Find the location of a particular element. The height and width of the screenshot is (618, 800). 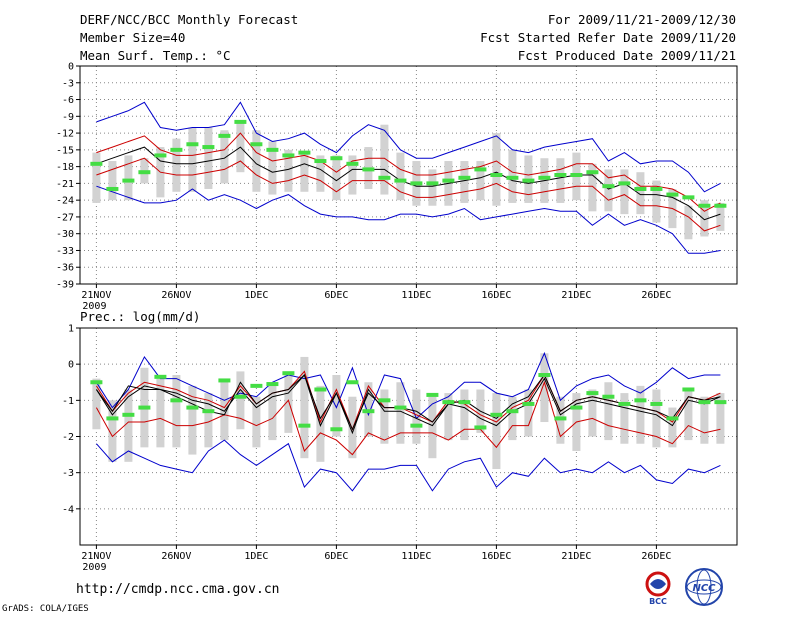

y-tick-label: -9 is located at coordinates (68, 117).